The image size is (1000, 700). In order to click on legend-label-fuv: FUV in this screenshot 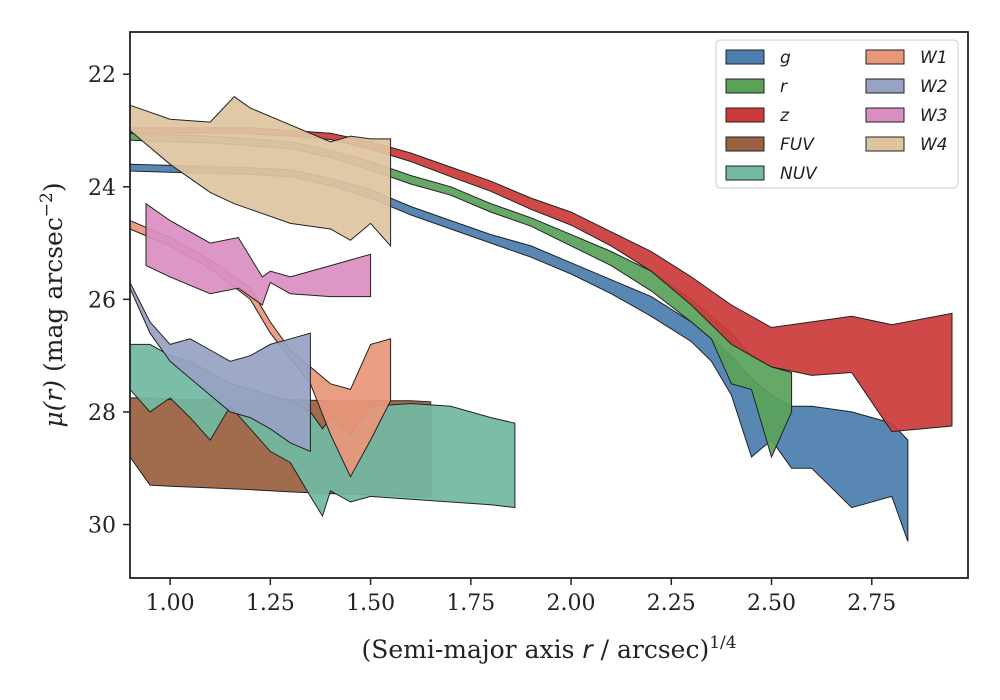, I will do `click(797, 145)`.